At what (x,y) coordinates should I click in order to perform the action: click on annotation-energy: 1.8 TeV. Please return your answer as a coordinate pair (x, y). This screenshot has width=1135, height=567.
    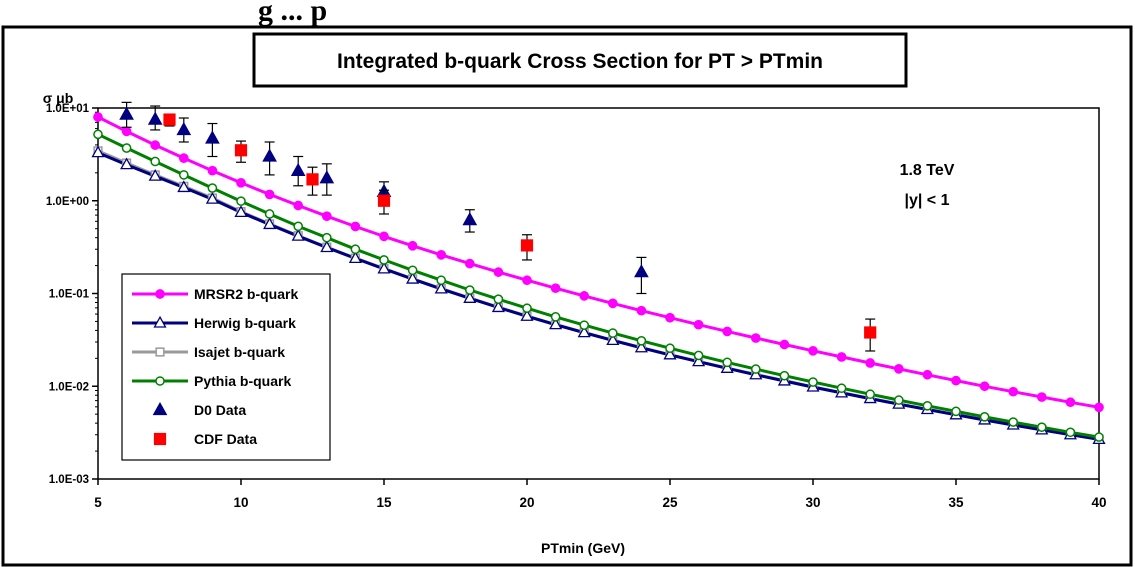
    Looking at the image, I should click on (927, 170).